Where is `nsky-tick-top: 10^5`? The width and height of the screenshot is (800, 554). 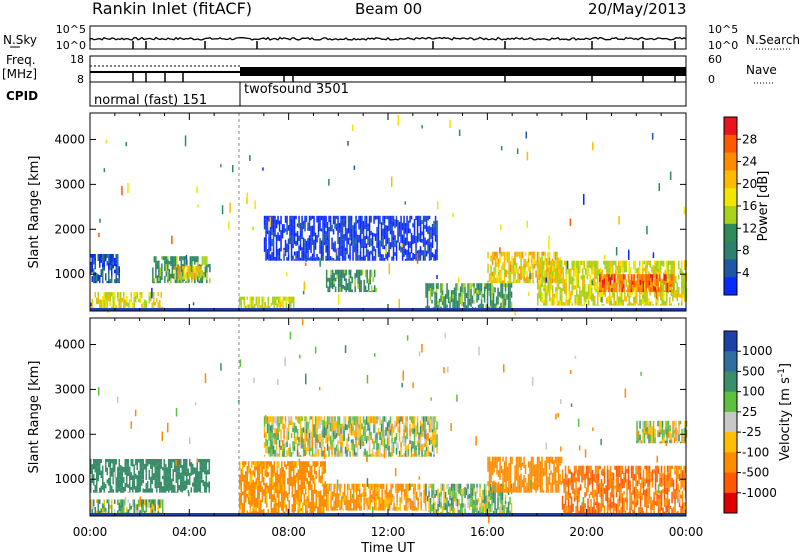
nsky-tick-top: 10^5 is located at coordinates (71, 29).